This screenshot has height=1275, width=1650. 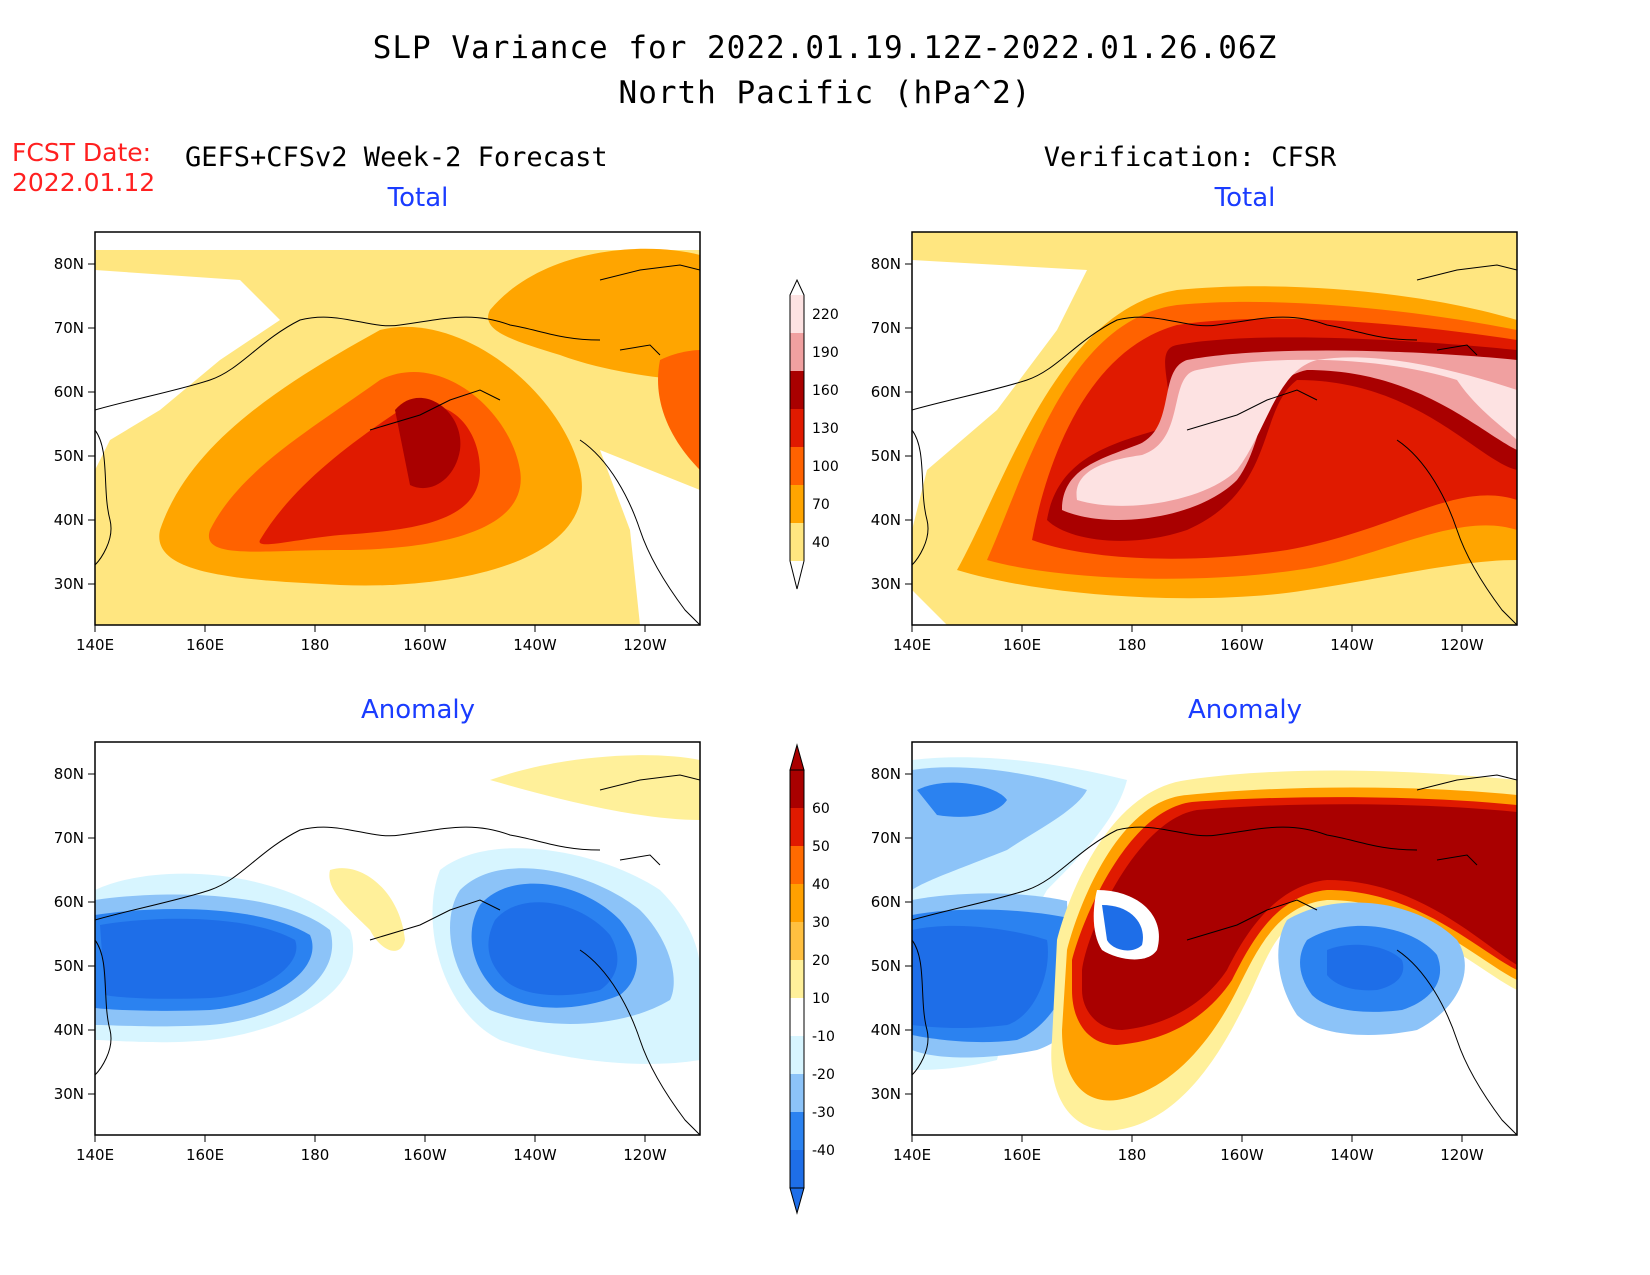 I want to click on colorbar-level-label: 190, so click(x=825, y=353).